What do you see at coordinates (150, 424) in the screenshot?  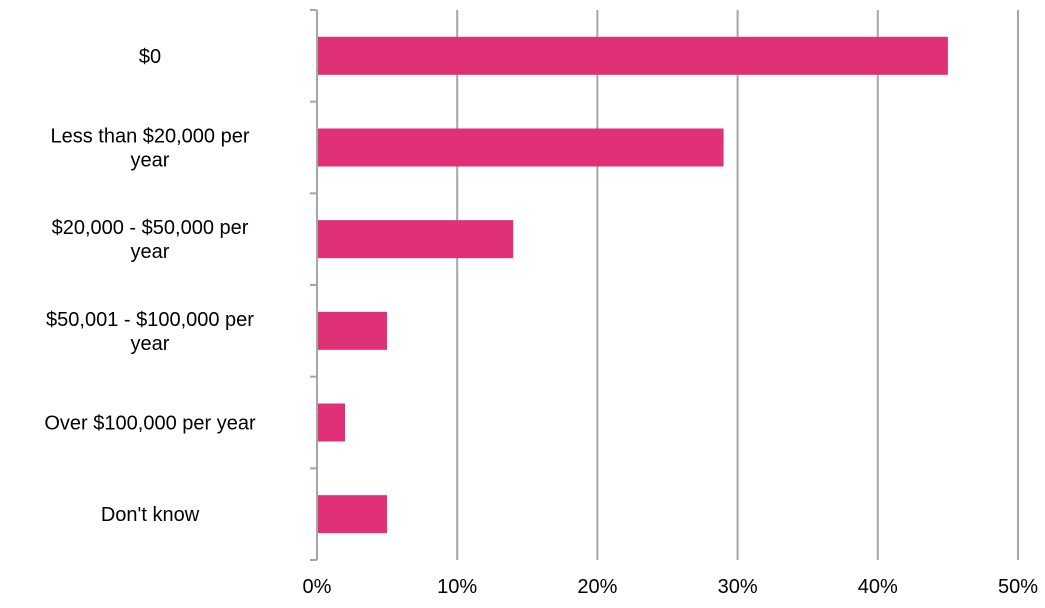 I see `category-label: Over $100,000 per year` at bounding box center [150, 424].